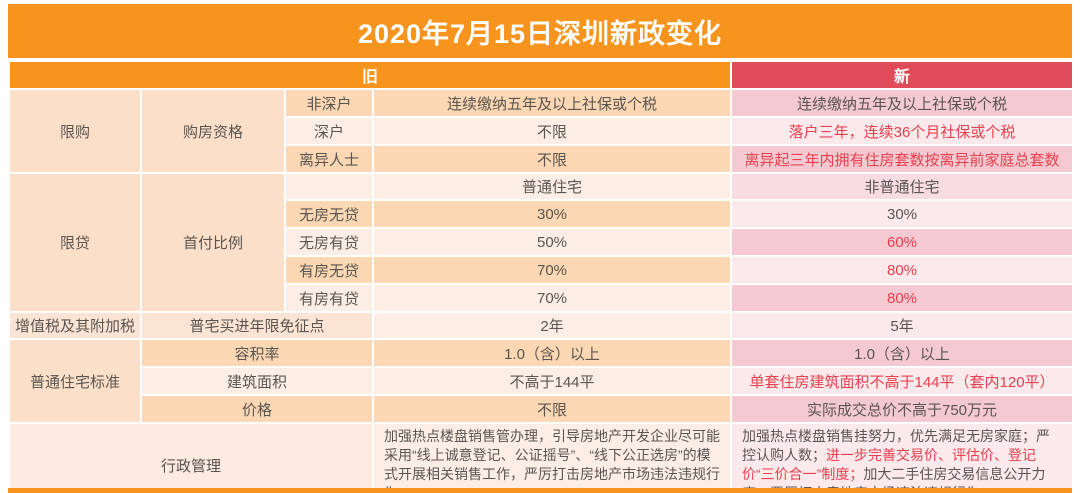 This screenshot has height=493, width=1080. I want to click on group-purchase-qualification: 购房资格, so click(213, 131).